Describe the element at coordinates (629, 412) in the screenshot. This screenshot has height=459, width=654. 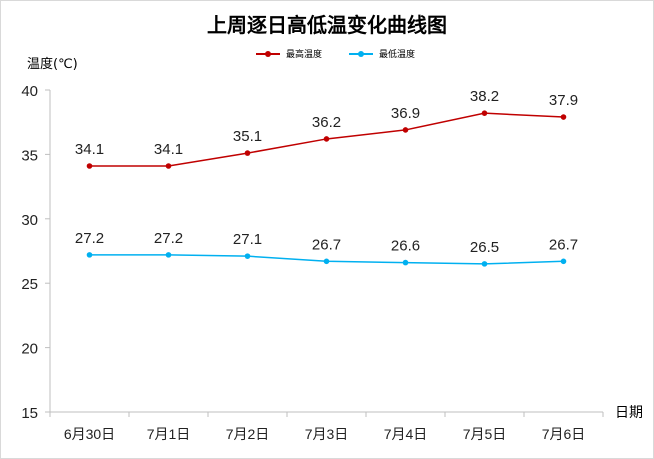
I see `x-axis-title: 日期` at that location.